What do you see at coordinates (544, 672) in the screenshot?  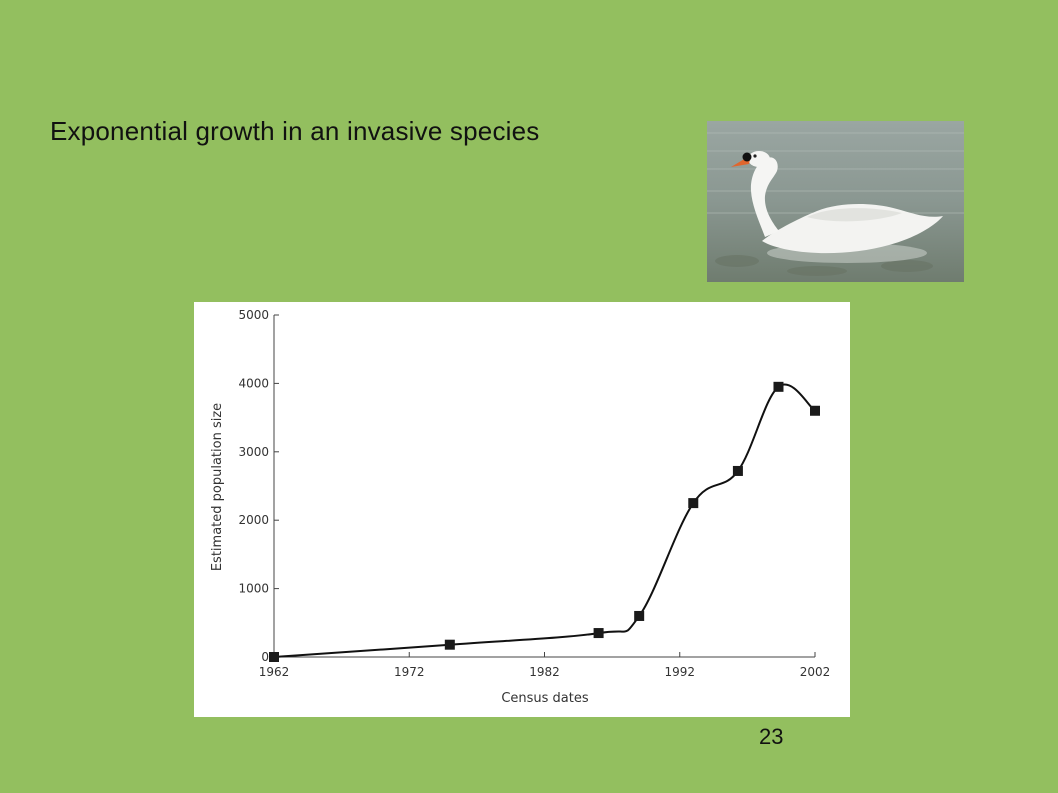 I see `x-tick-label: 1982` at bounding box center [544, 672].